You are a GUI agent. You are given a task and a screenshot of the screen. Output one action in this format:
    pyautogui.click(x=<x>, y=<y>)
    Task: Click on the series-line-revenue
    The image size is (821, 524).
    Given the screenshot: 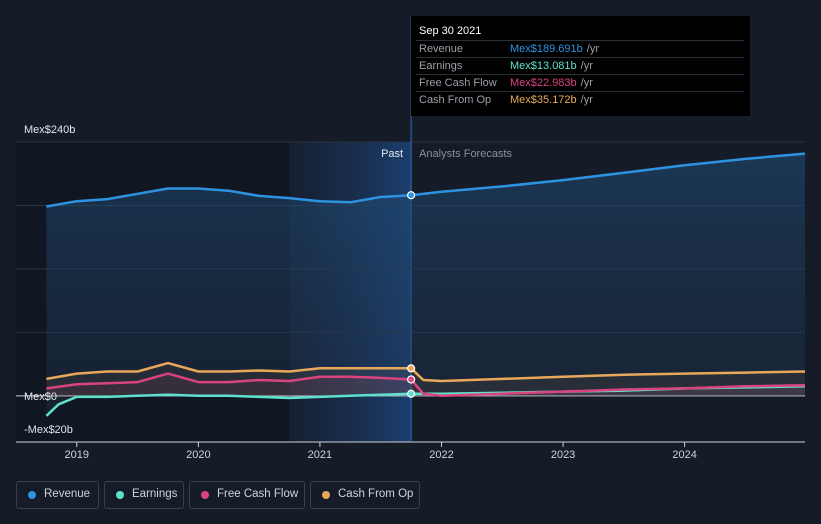 What is the action you would take?
    pyautogui.click(x=426, y=180)
    